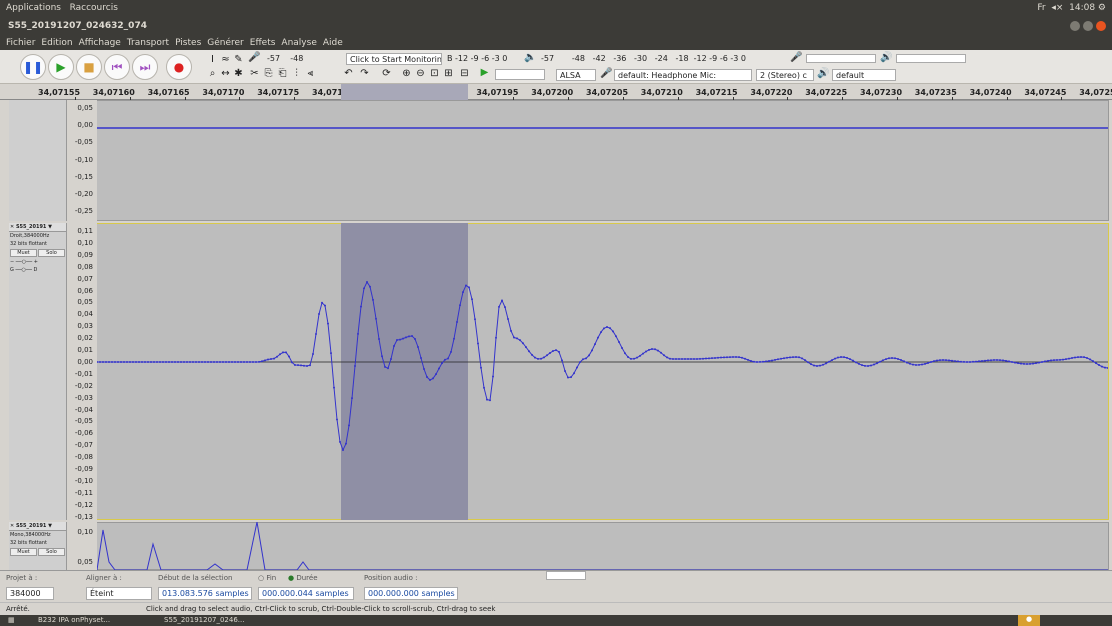 This screenshot has height=626, width=1112. What do you see at coordinates (1101, 26) in the screenshot?
I see `close-button` at bounding box center [1101, 26].